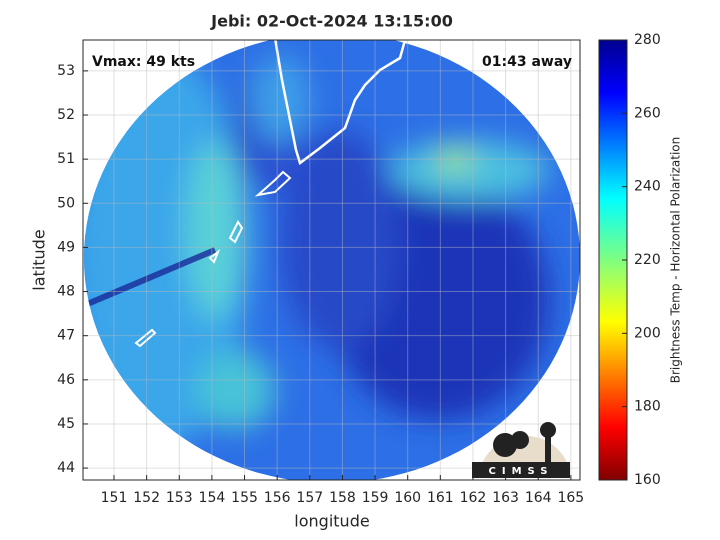  What do you see at coordinates (331, 521) in the screenshot?
I see `x-axis-label: longitude` at bounding box center [331, 521].